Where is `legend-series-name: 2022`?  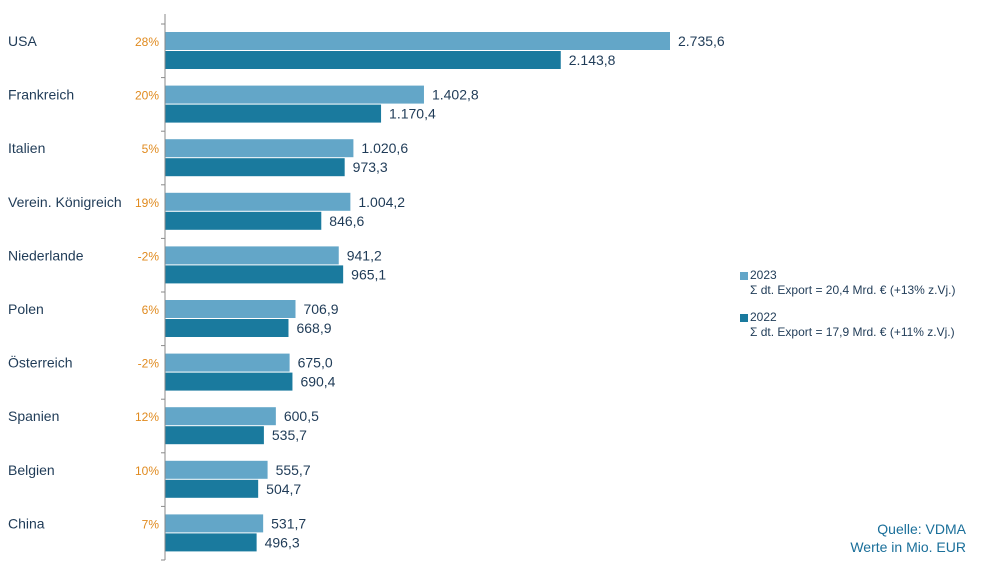 legend-series-name: 2022 is located at coordinates (763, 317).